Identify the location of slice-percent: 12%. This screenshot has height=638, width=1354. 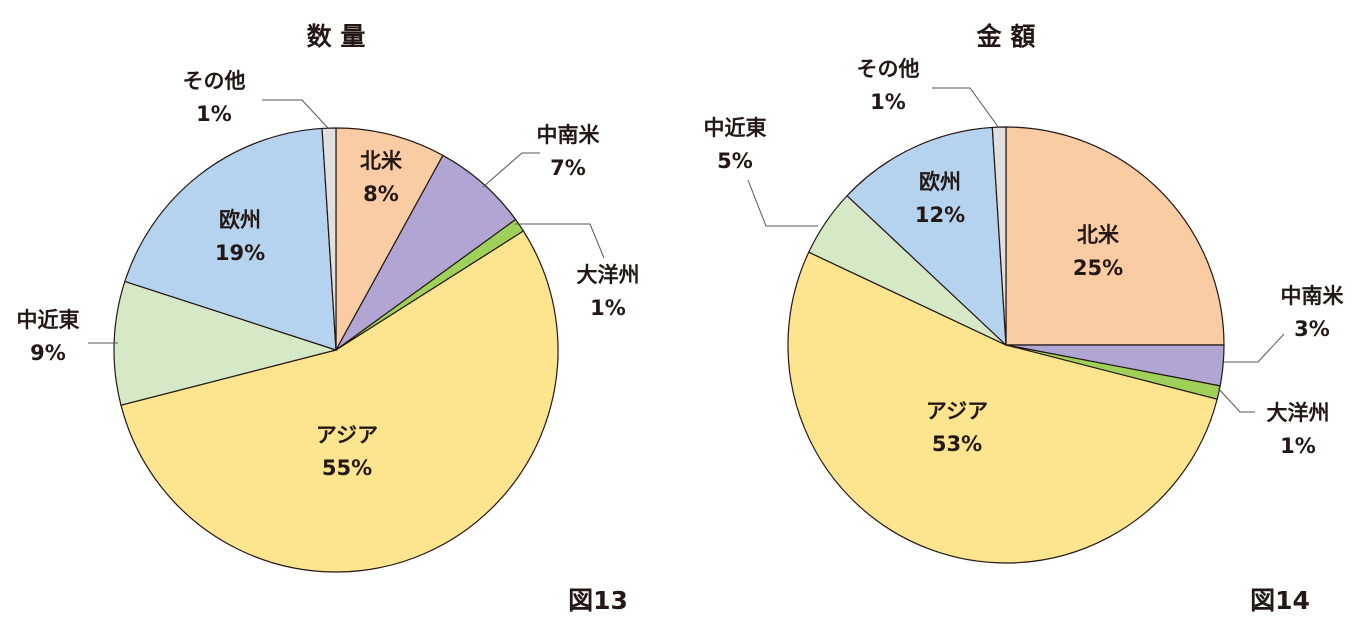
(940, 215).